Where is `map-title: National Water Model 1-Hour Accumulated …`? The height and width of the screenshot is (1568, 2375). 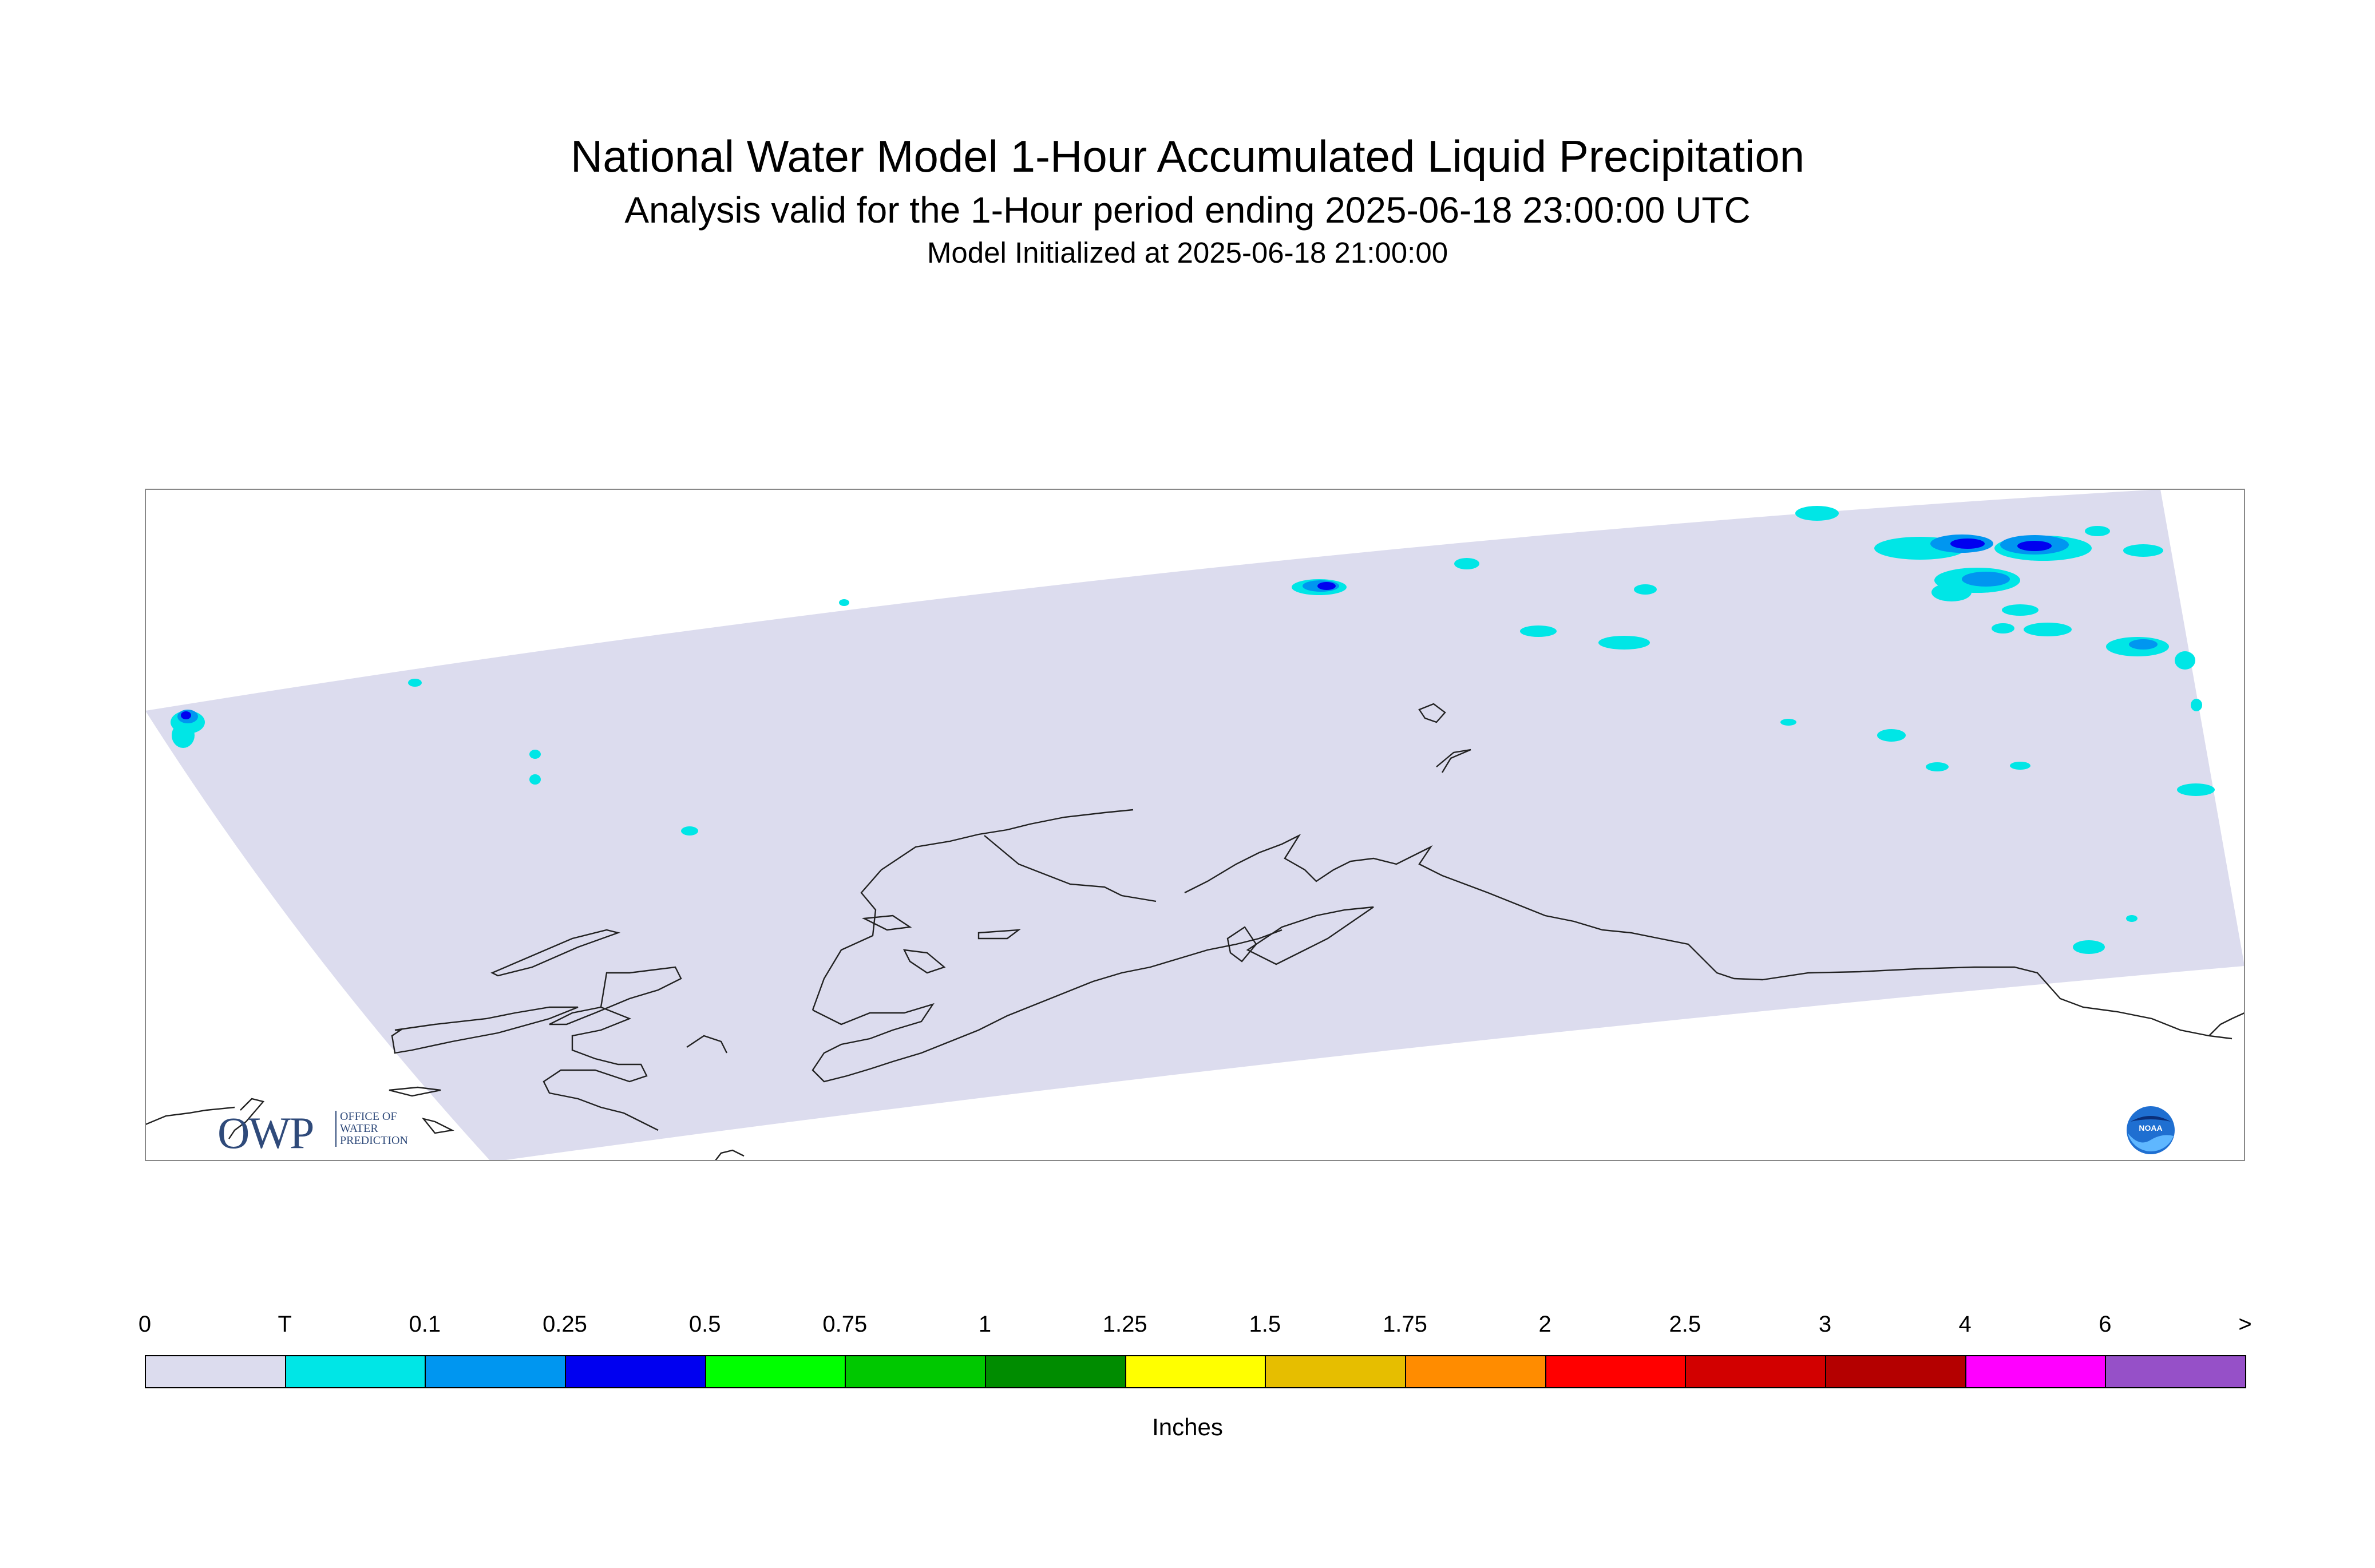
map-title: National Water Model 1-Hour Accumulated … is located at coordinates (1187, 156).